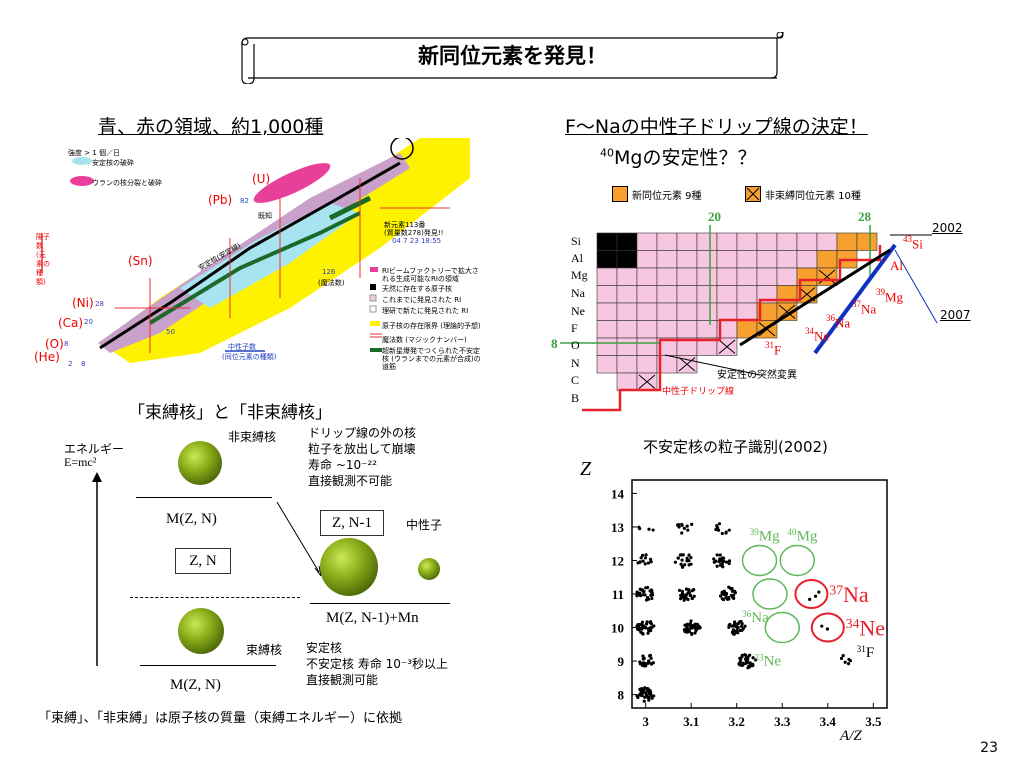  I want to click on footer-note: 「束縛」、「非束縛」は原子核の質量（束縛エネルギー）に依拠, so click(220, 718).